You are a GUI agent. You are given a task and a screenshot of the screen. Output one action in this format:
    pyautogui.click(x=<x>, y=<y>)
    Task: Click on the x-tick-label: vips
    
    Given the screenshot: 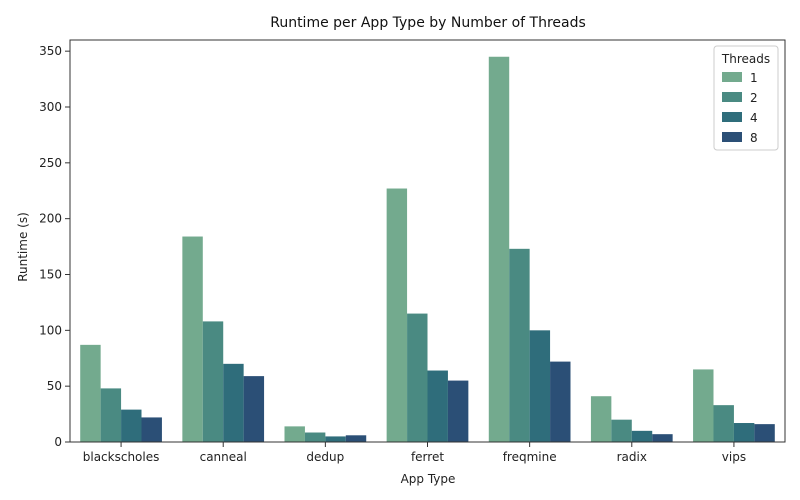 What is the action you would take?
    pyautogui.click(x=734, y=457)
    